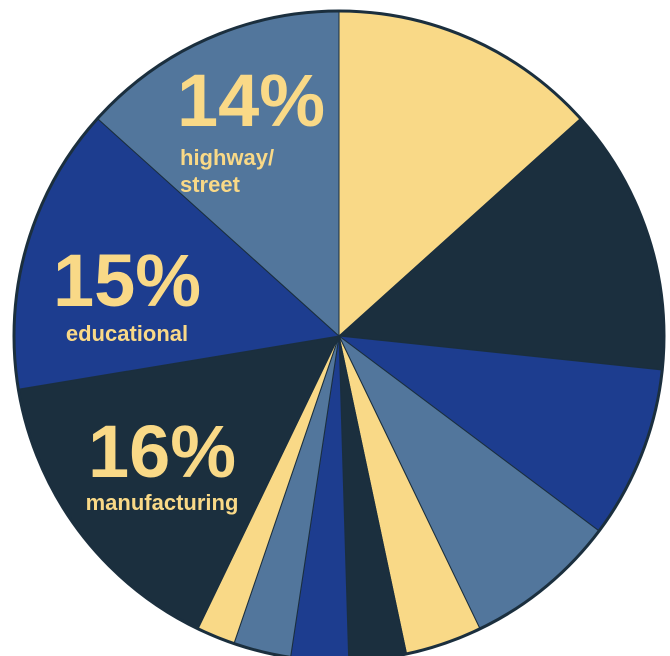 The width and height of the screenshot is (670, 656). I want to click on slice-category-label: manufacturing, so click(162, 502).